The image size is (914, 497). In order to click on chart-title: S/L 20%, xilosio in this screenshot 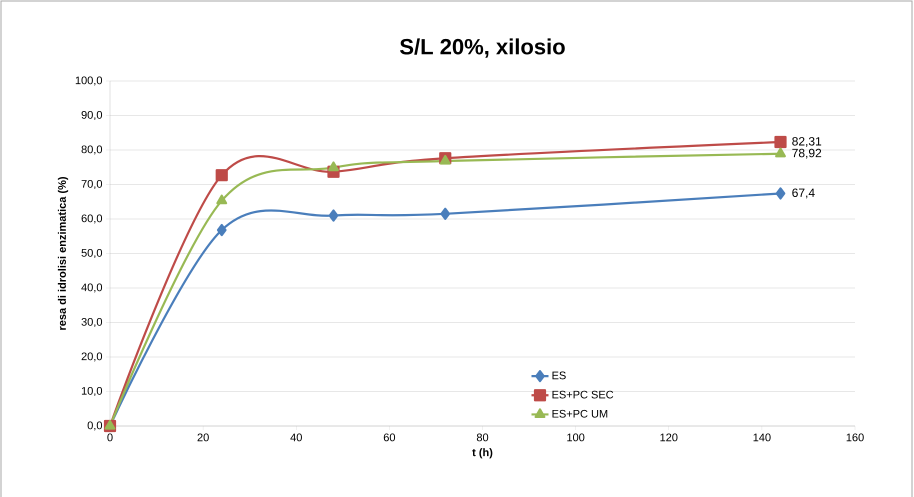, I will do `click(482, 48)`.